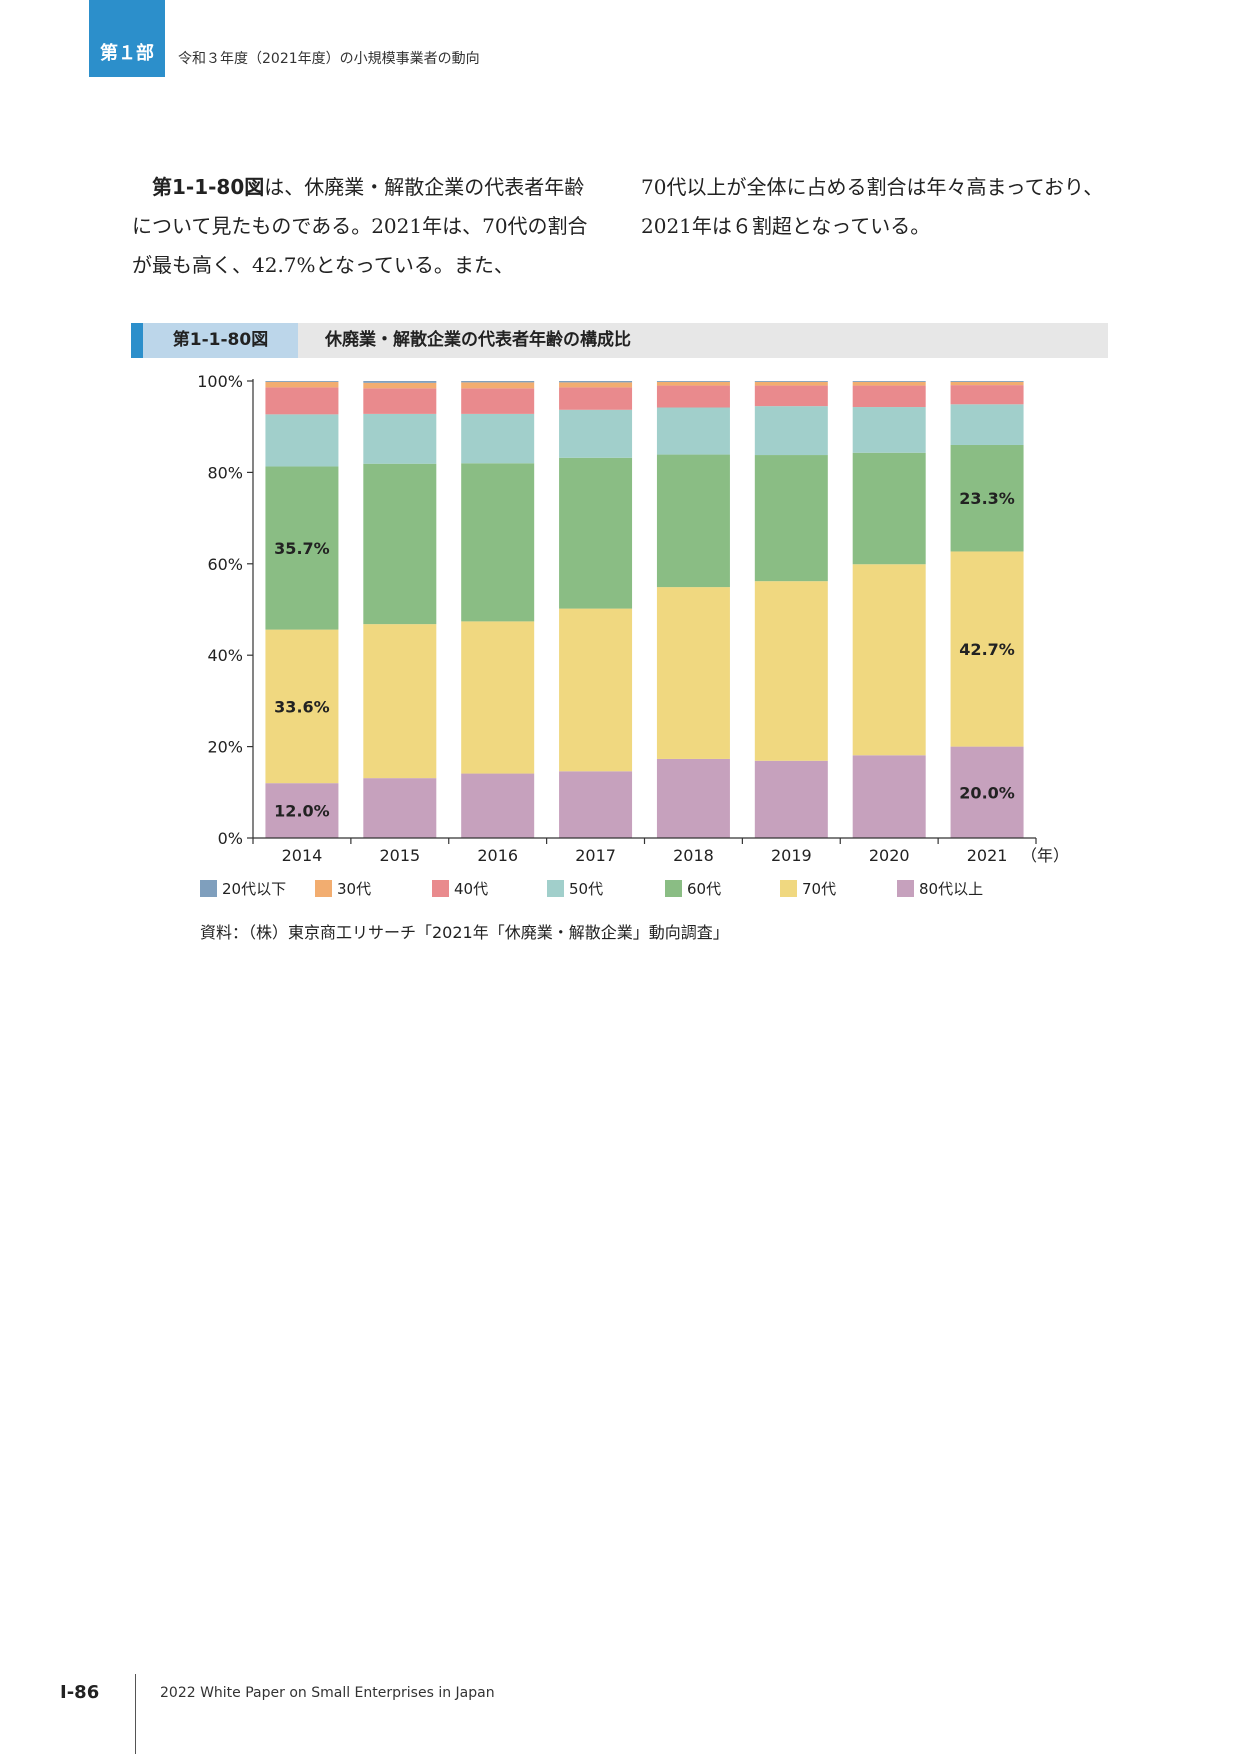 The height and width of the screenshot is (1754, 1241). I want to click on legend-item: 60代, so click(693, 888).